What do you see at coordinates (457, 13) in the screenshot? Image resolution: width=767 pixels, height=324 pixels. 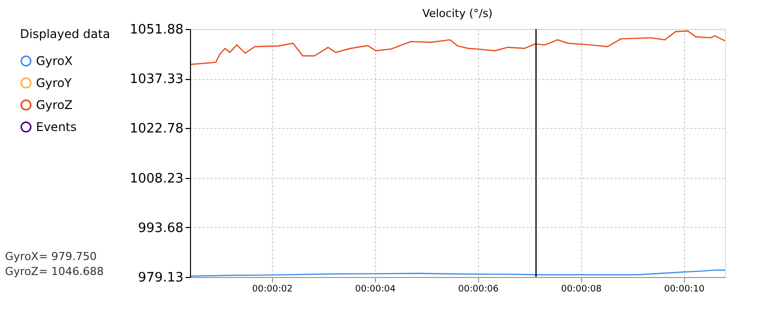 I see `chart-title: Velocity (°/s)` at bounding box center [457, 13].